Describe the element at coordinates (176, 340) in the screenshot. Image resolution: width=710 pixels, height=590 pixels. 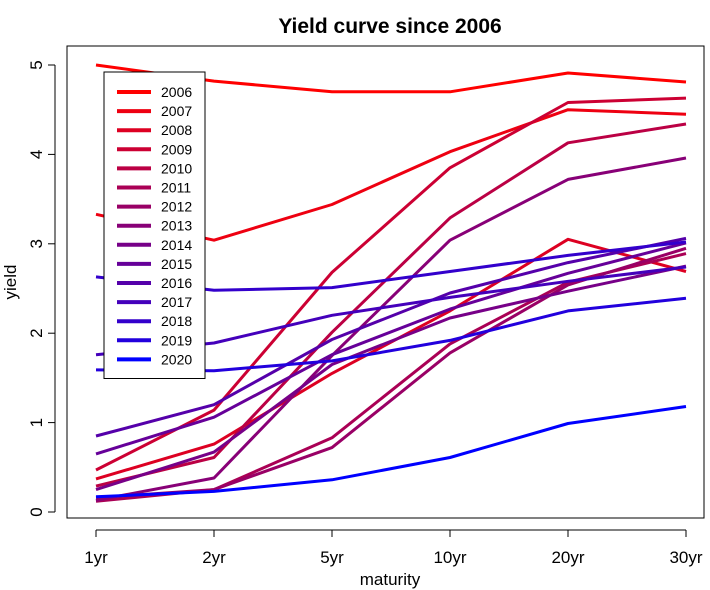
I see `legend-label-2019: 2019` at that location.